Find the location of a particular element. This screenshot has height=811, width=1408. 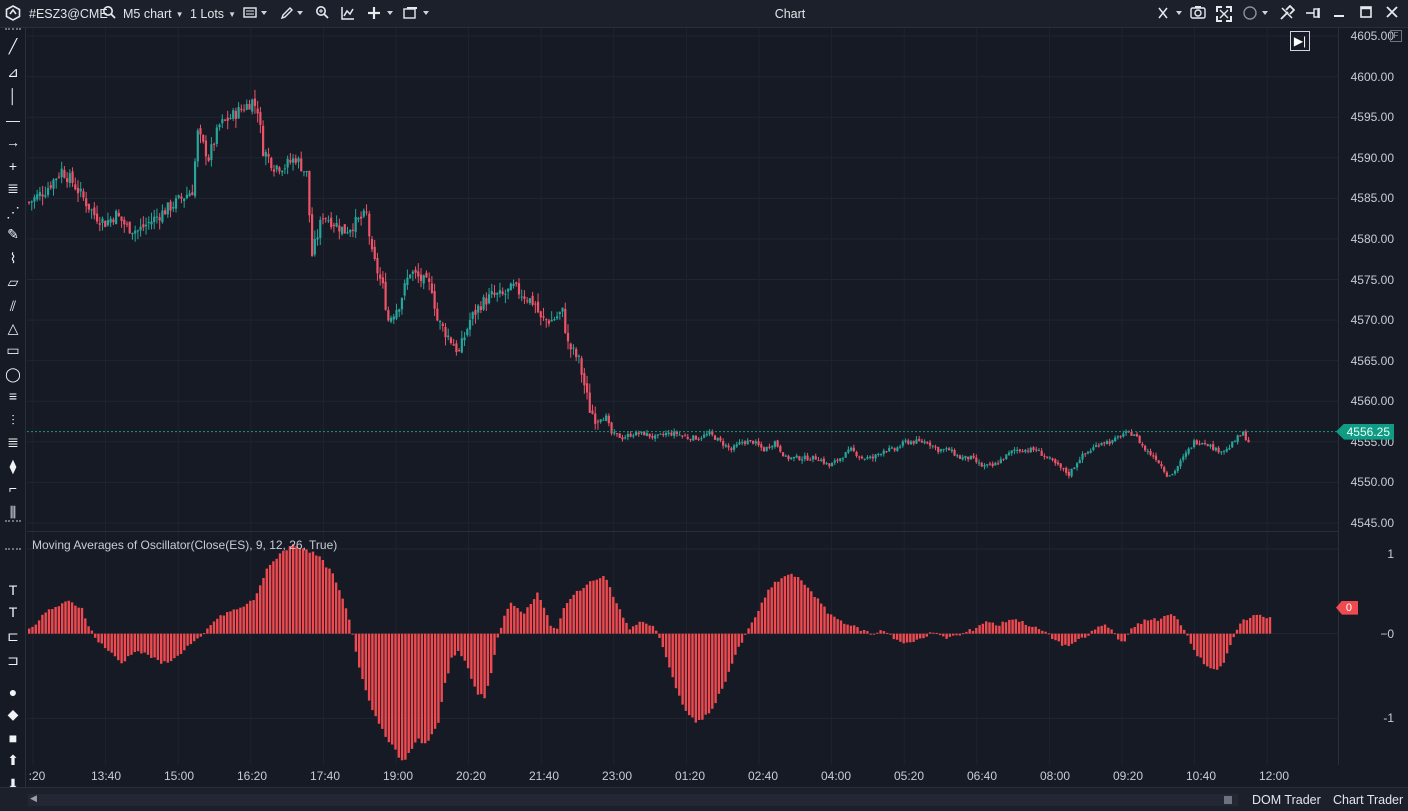

crosshair-mode-icon is located at coordinates (1171, 14).